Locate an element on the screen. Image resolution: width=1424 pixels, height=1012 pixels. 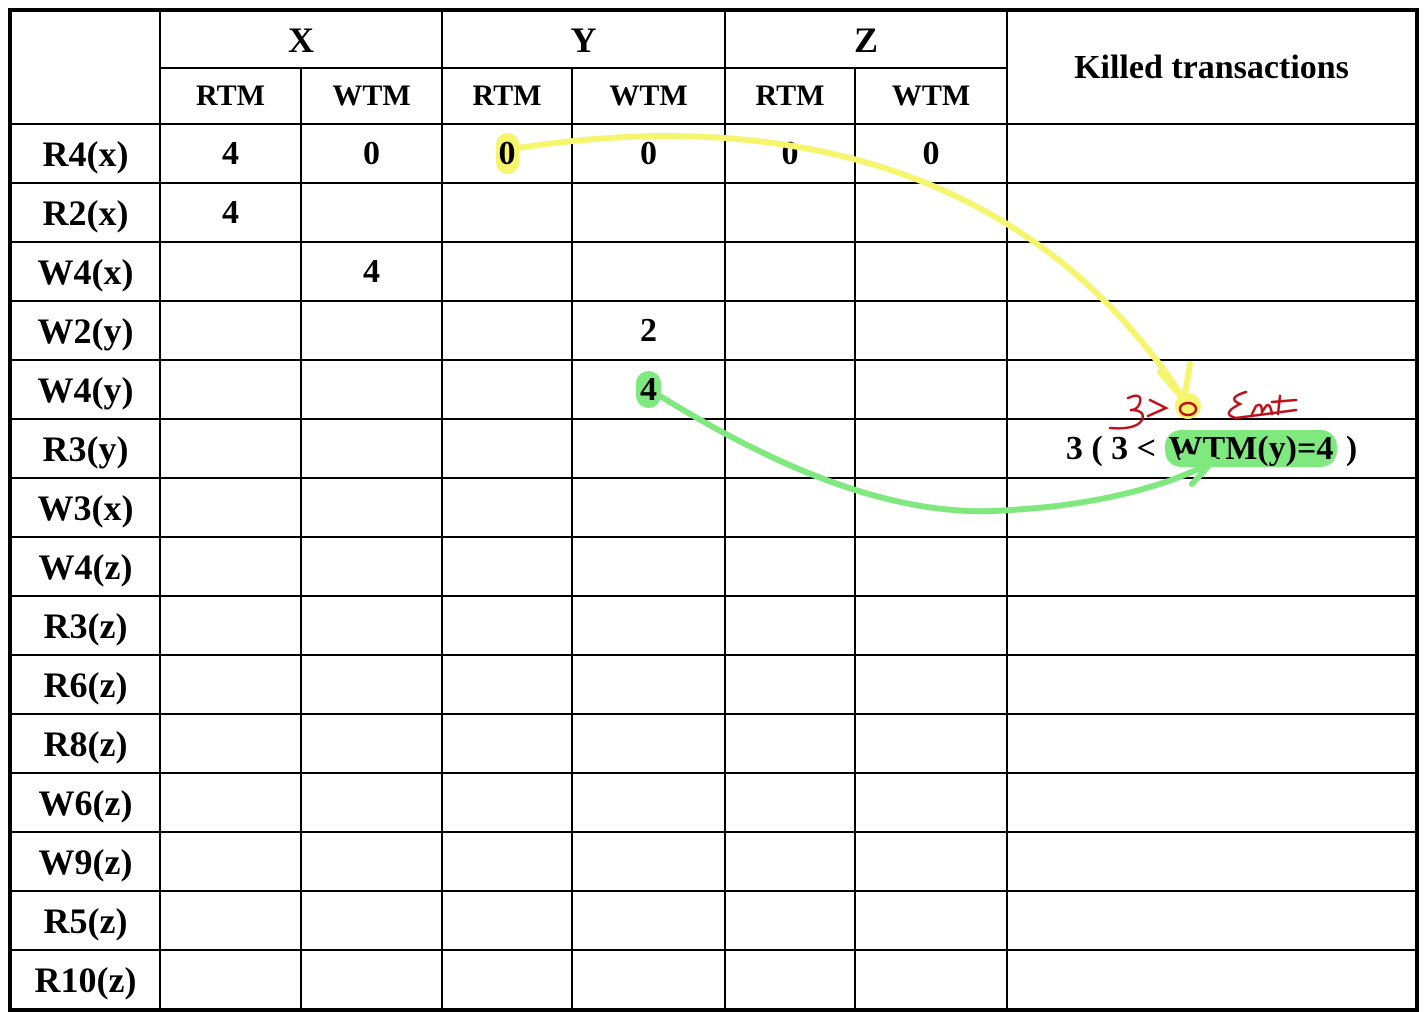
group-header-z: Z is located at coordinates (866, 39).